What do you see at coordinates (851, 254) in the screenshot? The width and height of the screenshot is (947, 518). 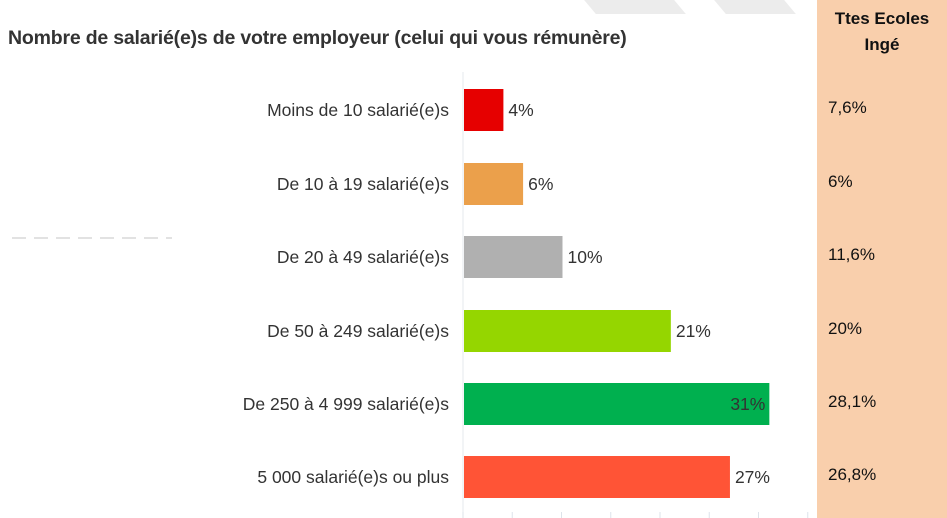 I see `comparison-value: 11,6%` at bounding box center [851, 254].